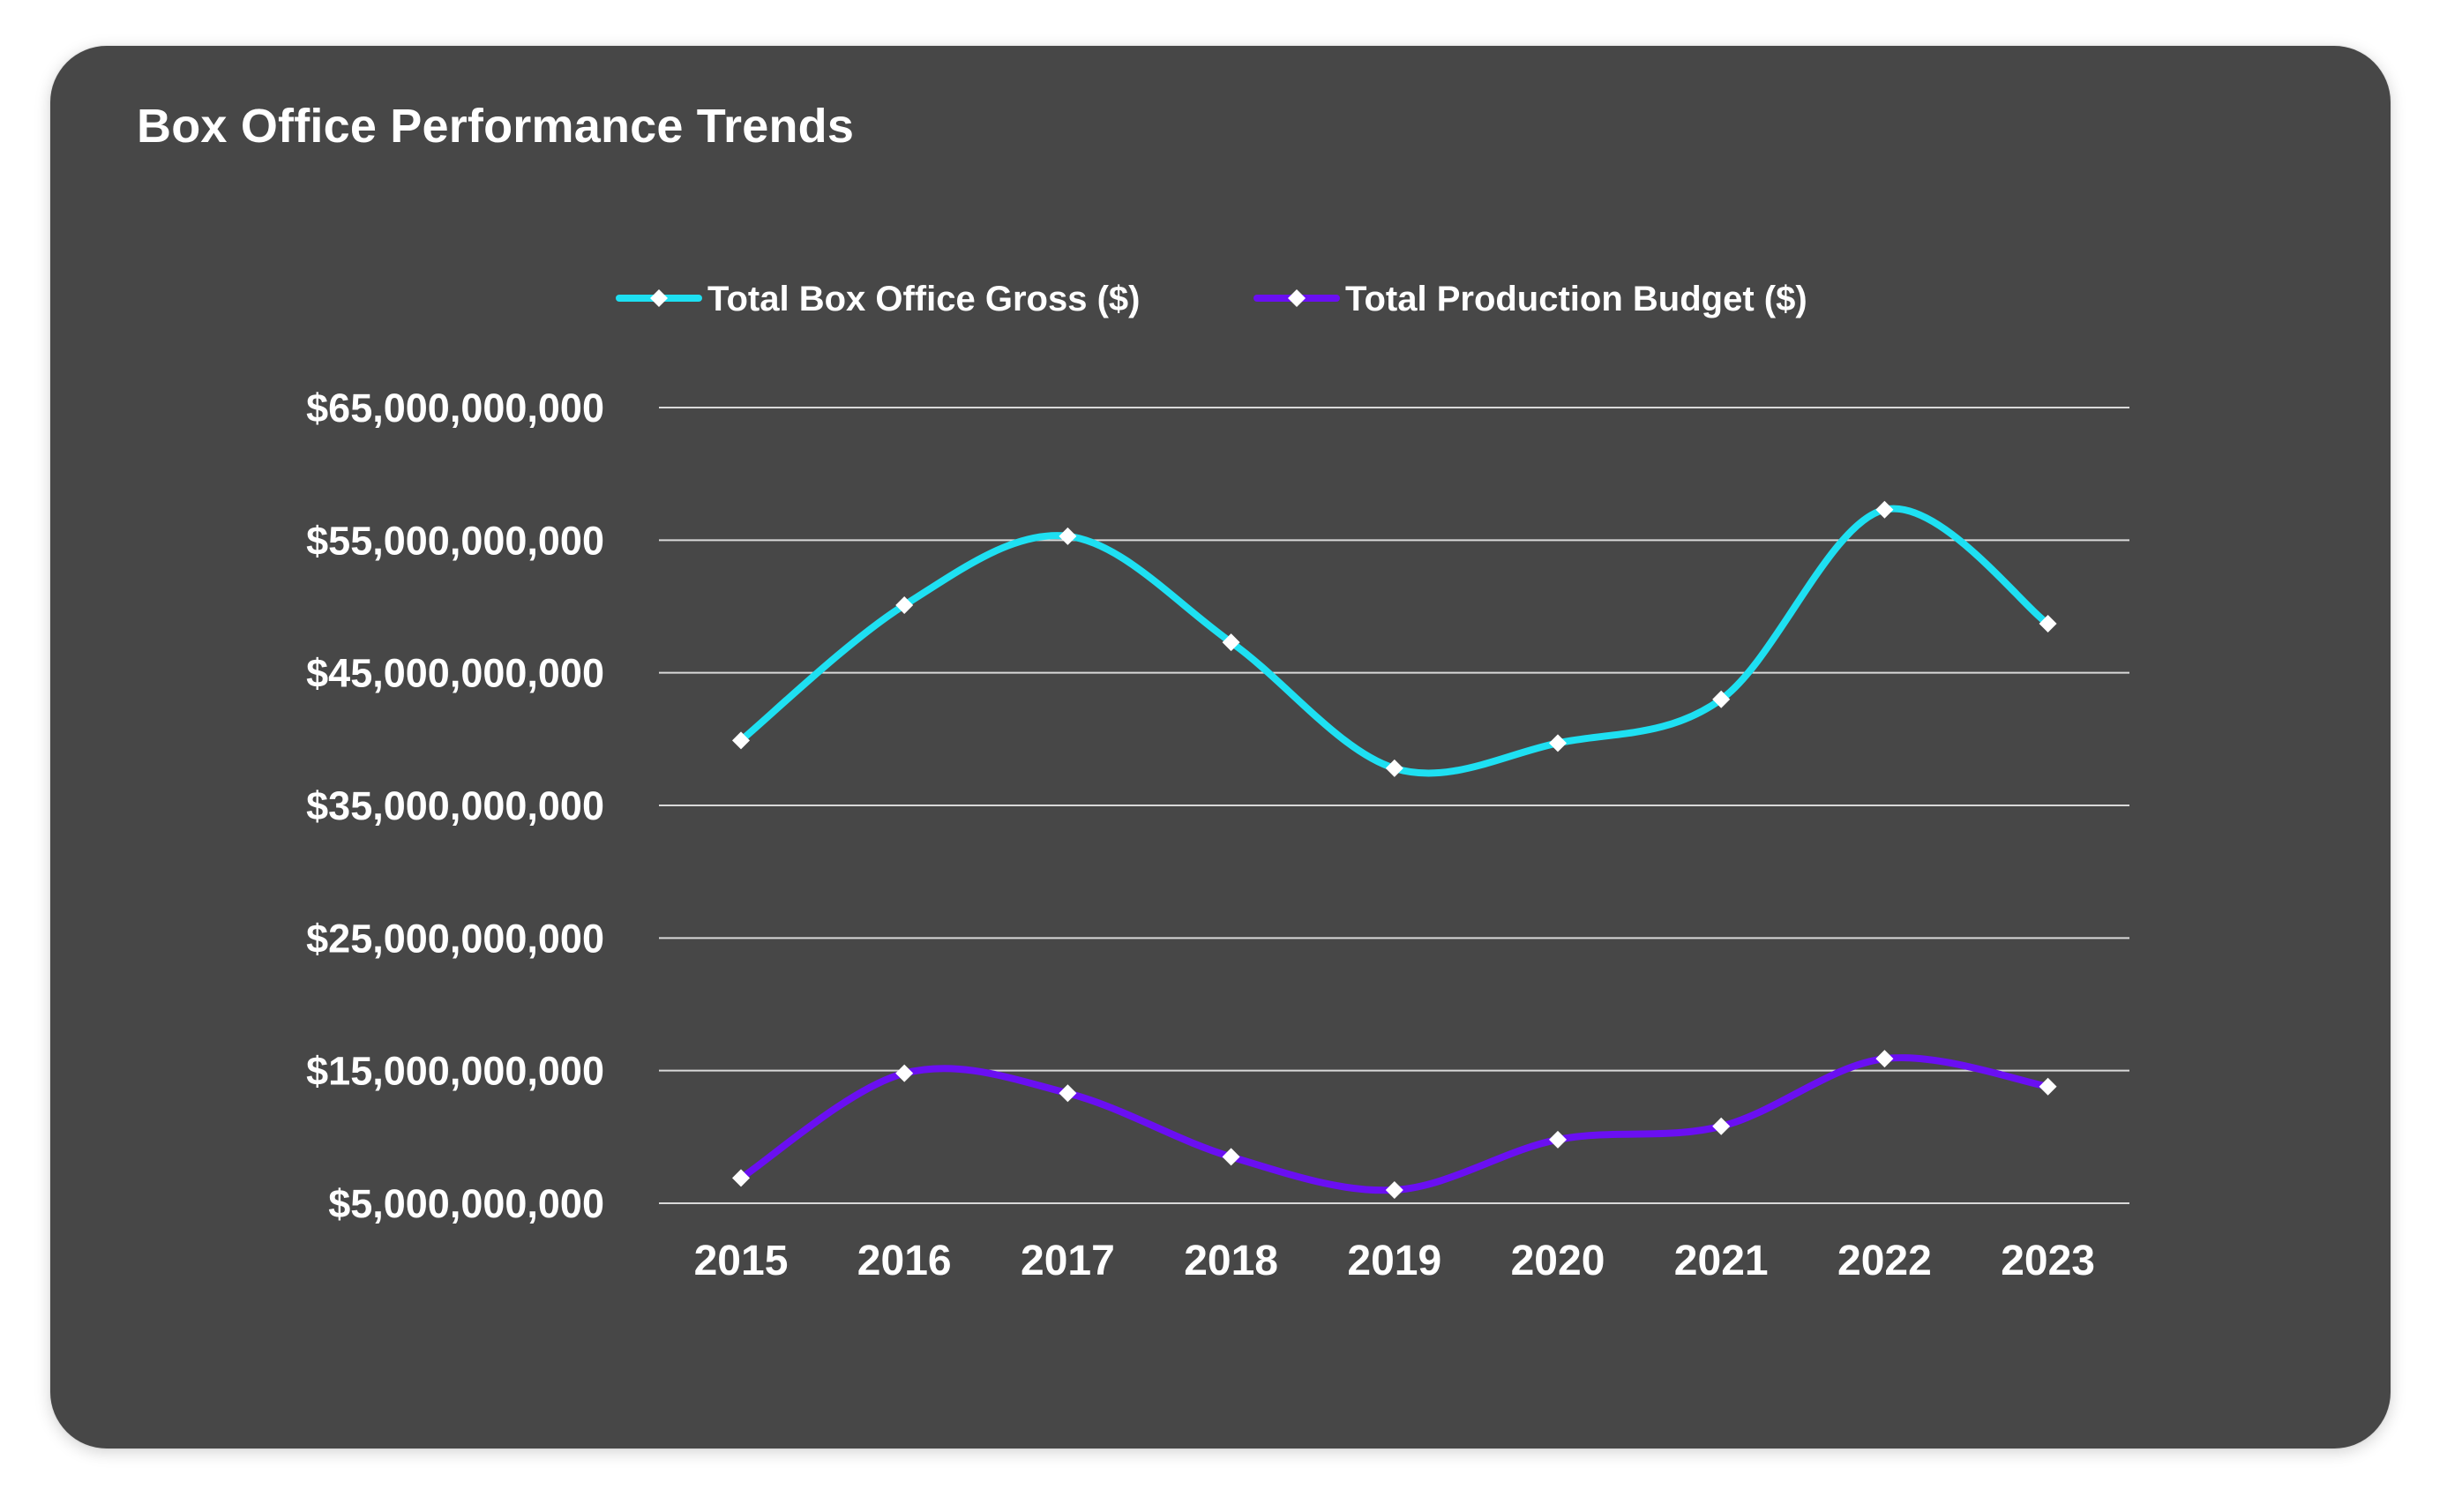  I want to click on y-tick-label: $55,000,000,000, so click(455, 540).